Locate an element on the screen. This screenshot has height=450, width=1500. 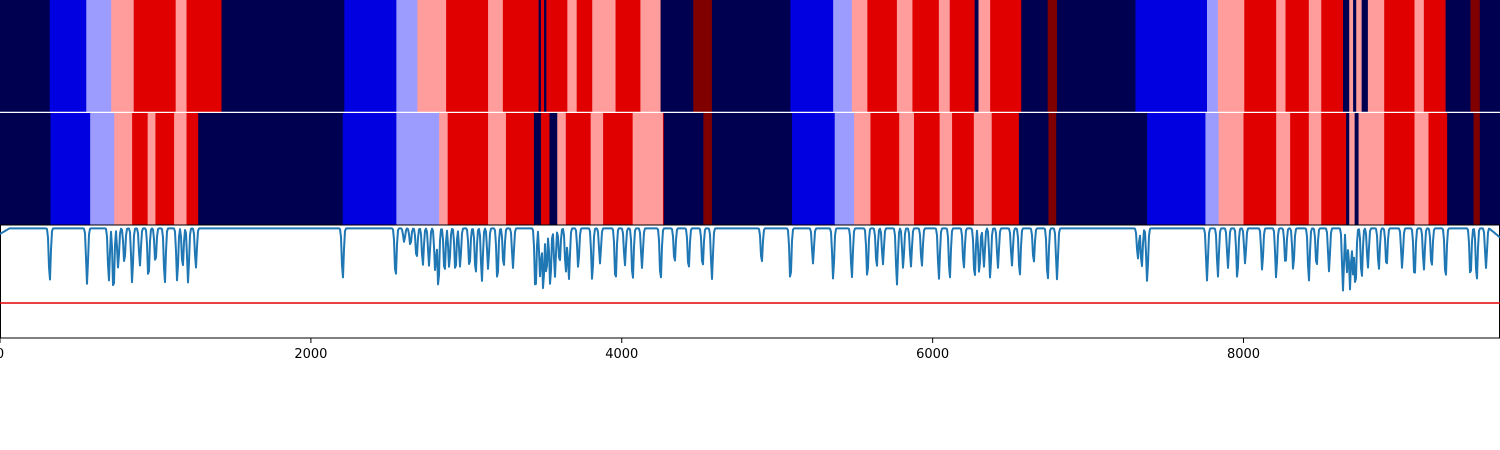
x-tick-label: 6000 is located at coordinates (932, 354).